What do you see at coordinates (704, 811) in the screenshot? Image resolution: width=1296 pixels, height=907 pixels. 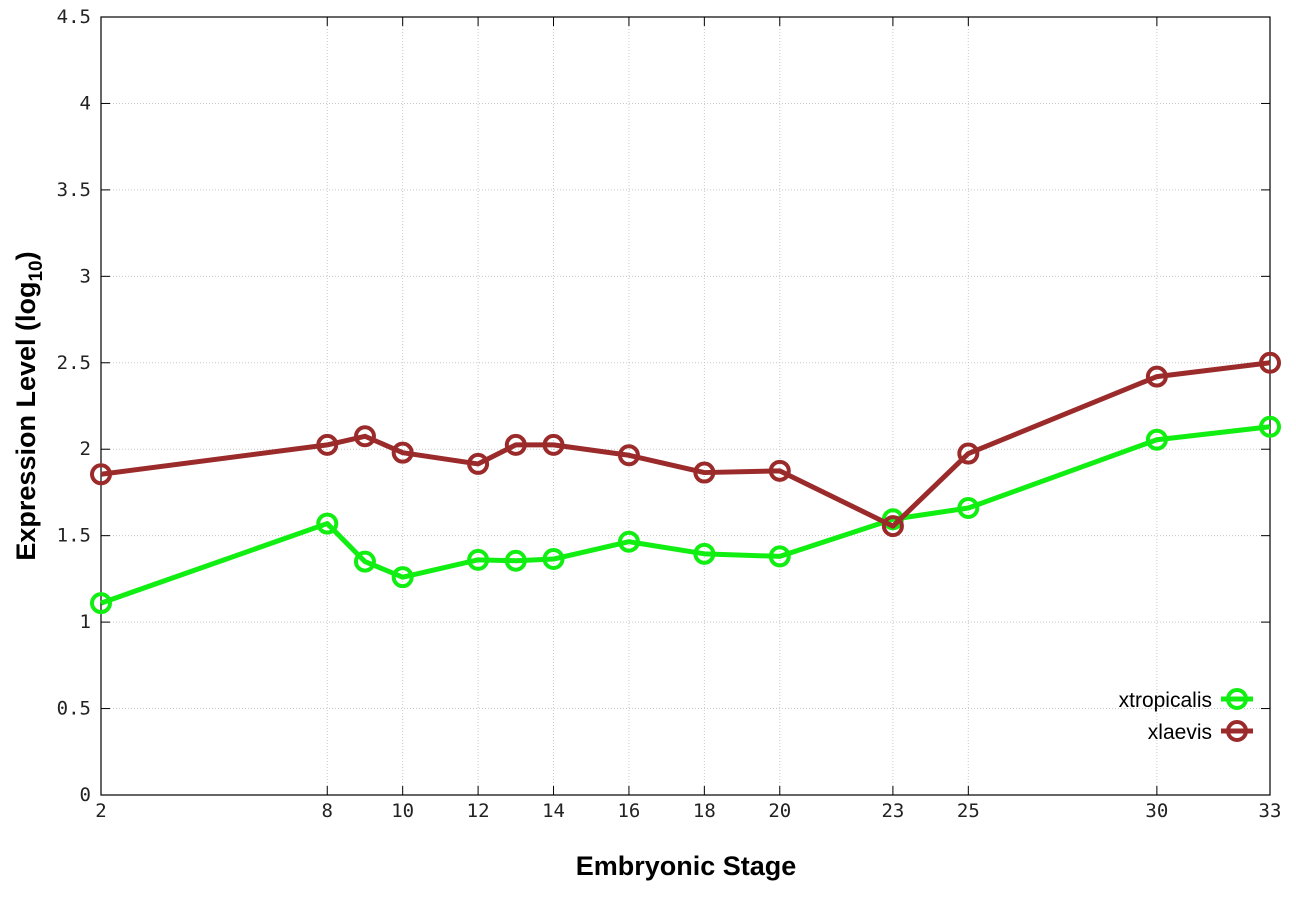 I see `x-tick-label: 18` at bounding box center [704, 811].